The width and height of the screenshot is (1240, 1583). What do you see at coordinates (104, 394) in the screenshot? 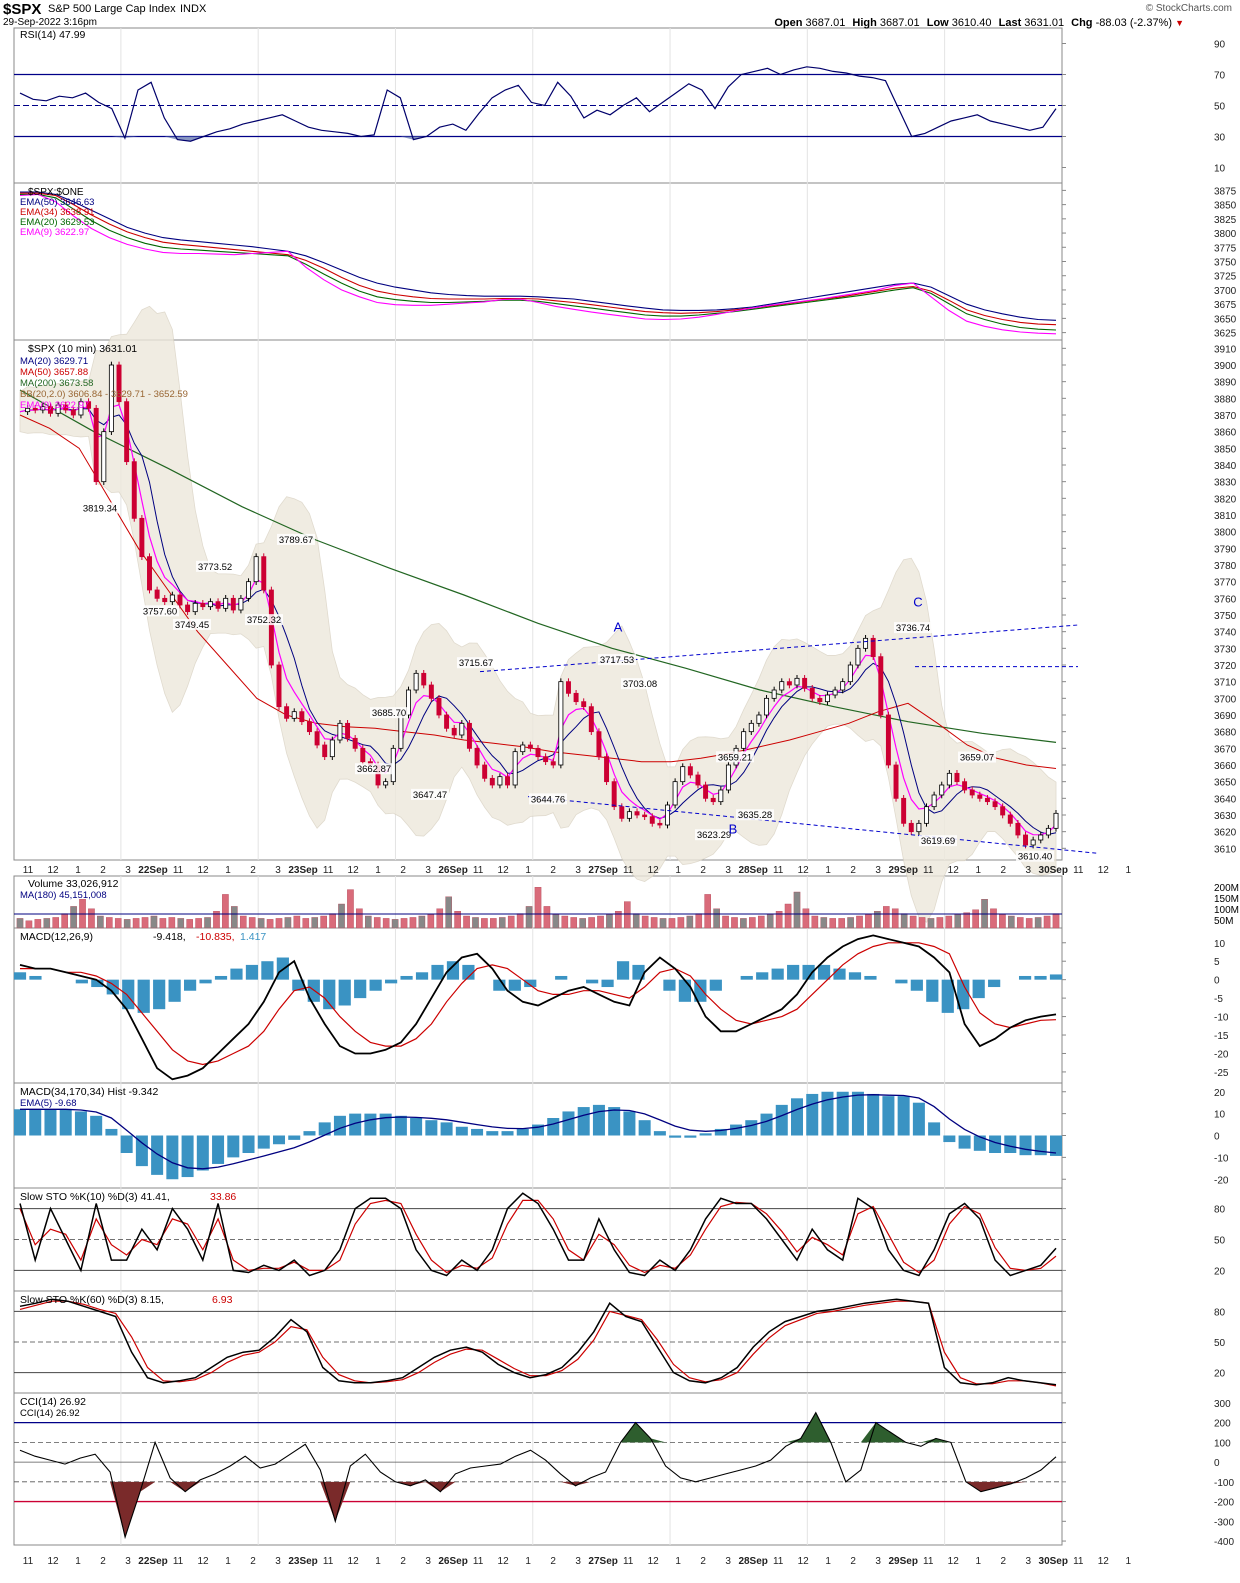
I see `price-legend-3: BB(20,2.0) 3606.84 - 3629.71 - 3652.59` at bounding box center [104, 394].